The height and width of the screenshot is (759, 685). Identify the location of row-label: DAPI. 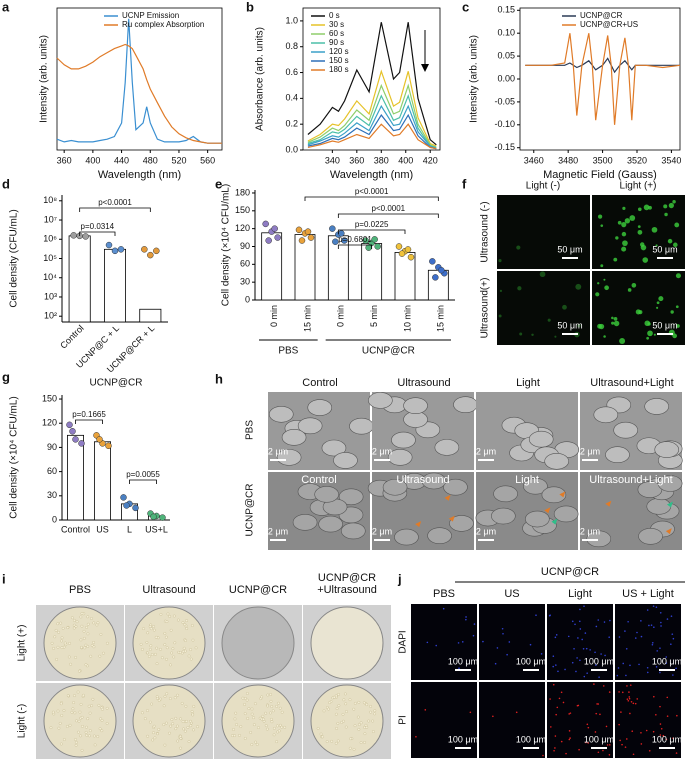
(403, 641).